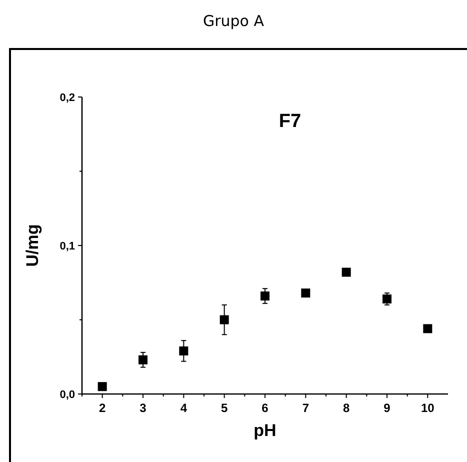  I want to click on x-axis-title: pH, so click(265, 430).